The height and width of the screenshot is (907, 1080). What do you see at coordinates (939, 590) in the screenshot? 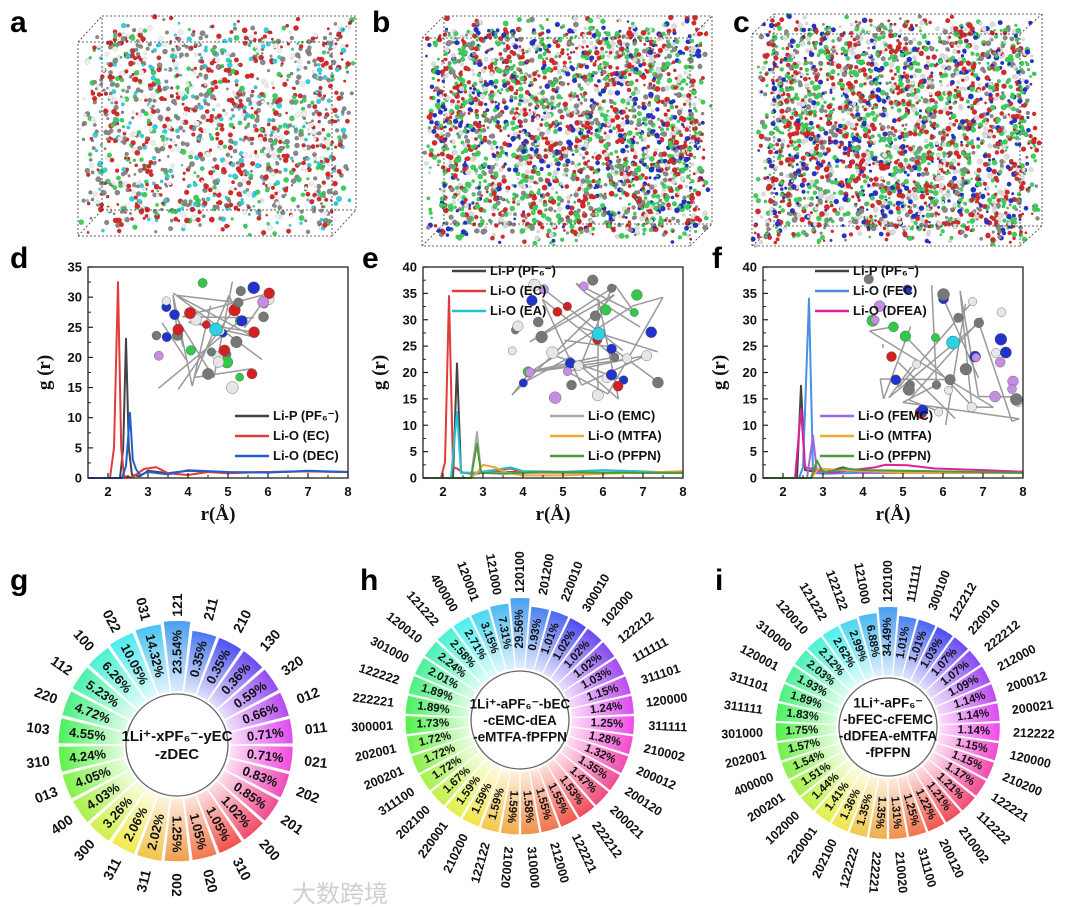
I see `category-label: 300100` at bounding box center [939, 590].